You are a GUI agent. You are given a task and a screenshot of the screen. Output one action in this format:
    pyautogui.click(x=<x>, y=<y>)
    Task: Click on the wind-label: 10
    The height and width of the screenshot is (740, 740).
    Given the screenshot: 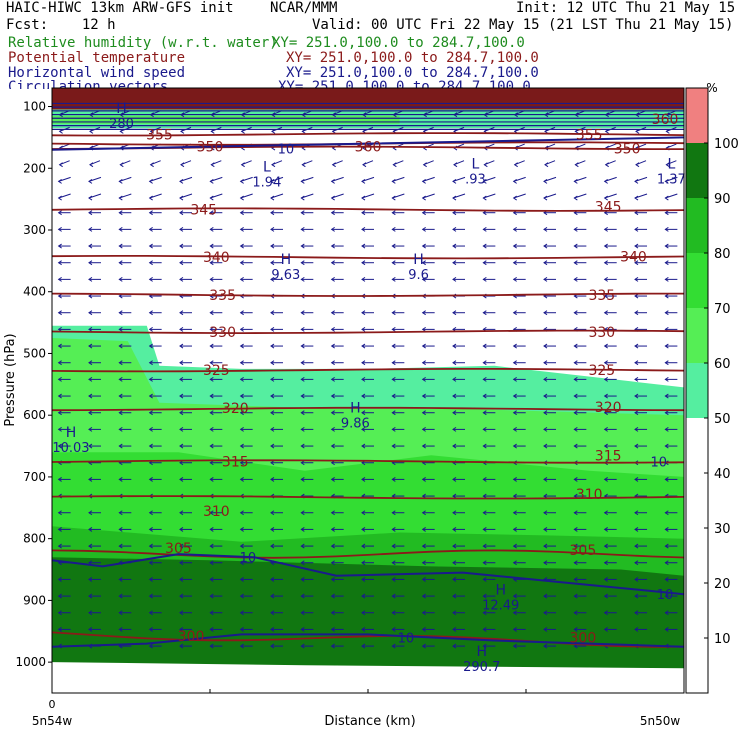 What is the action you would take?
    pyautogui.click(x=248, y=558)
    